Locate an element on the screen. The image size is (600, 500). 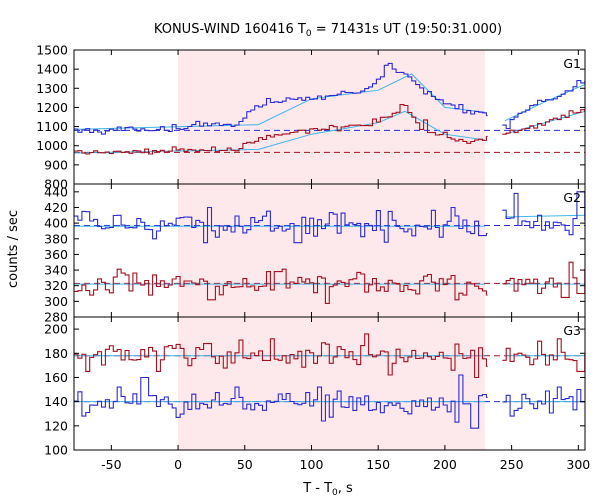
y-tick-label: 320 is located at coordinates (56, 285).